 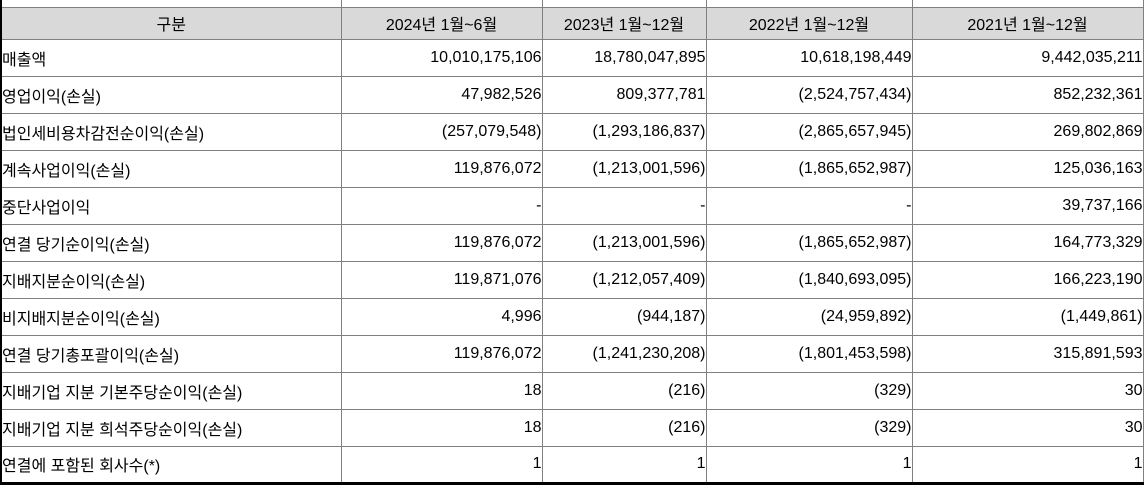 I want to click on row-label: 연결에 포함된 회사수(*), so click(x=171, y=464).